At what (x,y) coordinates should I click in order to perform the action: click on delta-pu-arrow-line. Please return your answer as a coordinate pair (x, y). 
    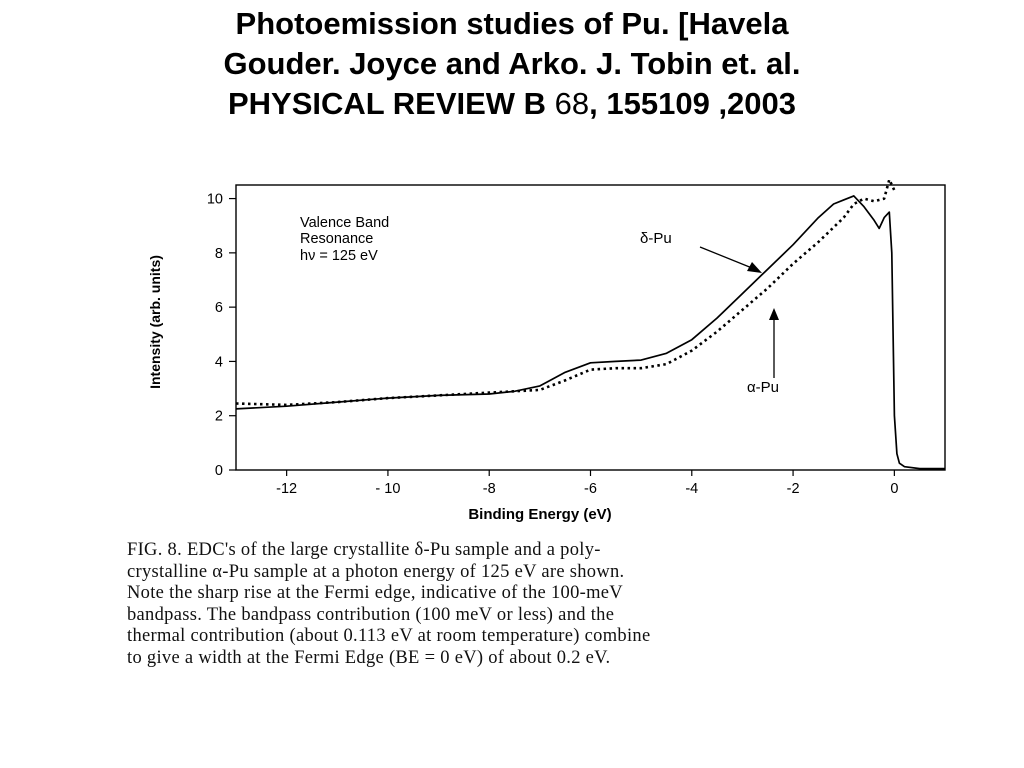
    Looking at the image, I should click on (726, 257).